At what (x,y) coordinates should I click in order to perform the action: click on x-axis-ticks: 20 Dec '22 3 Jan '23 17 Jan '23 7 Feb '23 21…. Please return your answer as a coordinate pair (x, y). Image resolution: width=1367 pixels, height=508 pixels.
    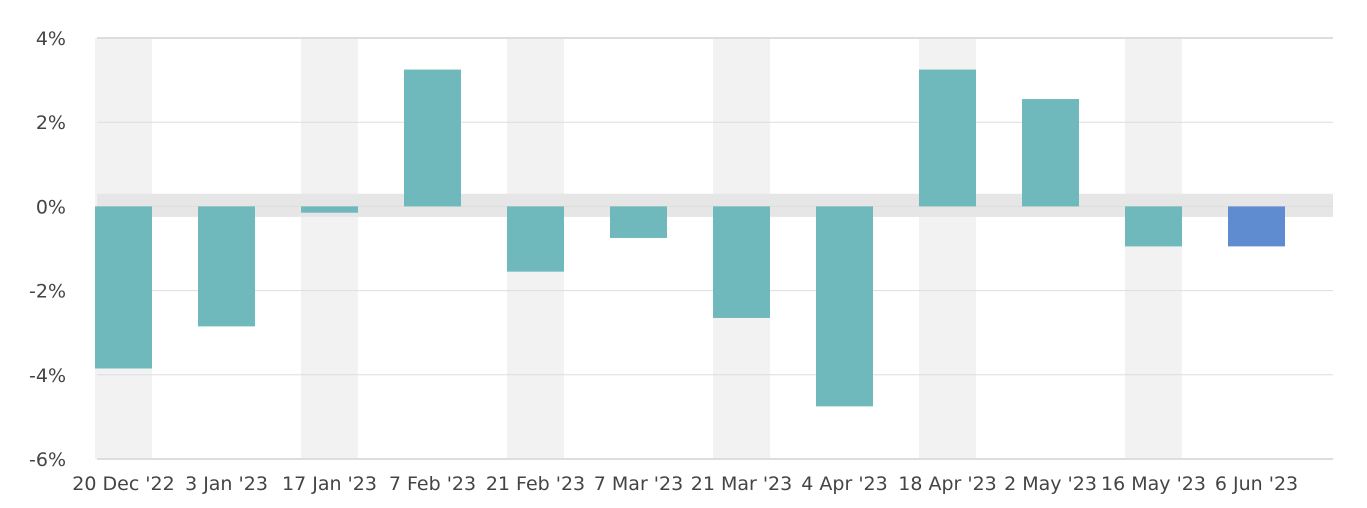
    Looking at the image, I should click on (685, 484).